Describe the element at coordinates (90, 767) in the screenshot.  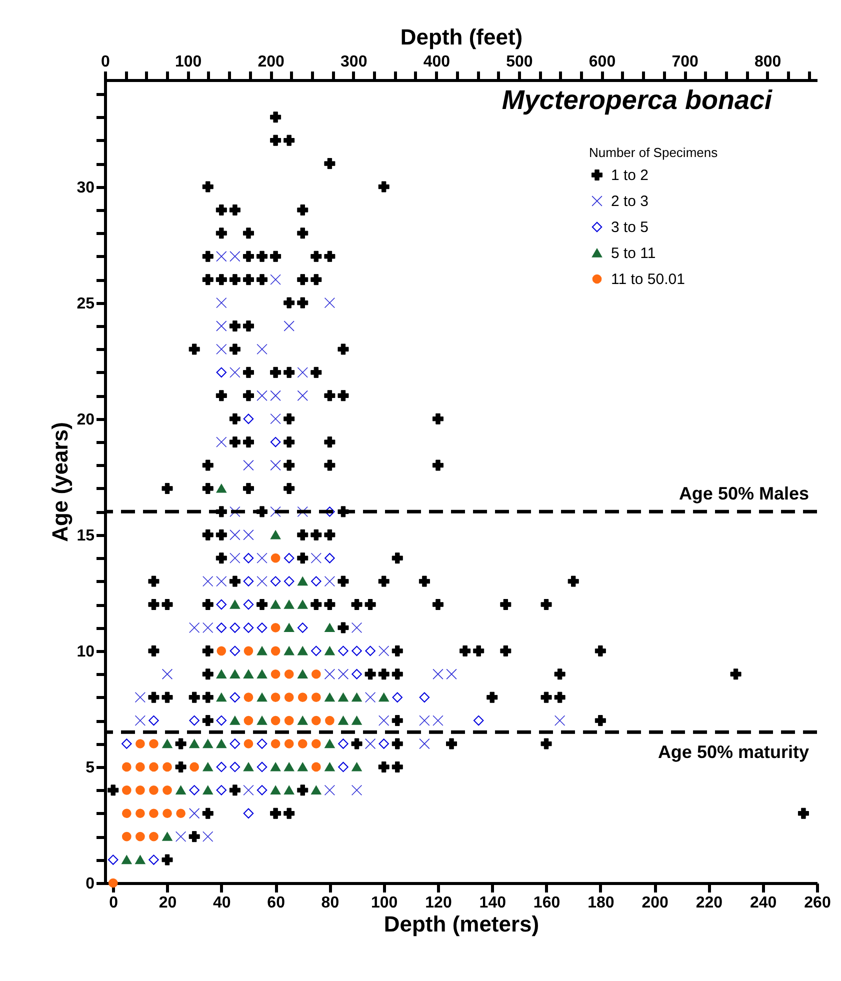
I see `y-tick-label: 5` at that location.